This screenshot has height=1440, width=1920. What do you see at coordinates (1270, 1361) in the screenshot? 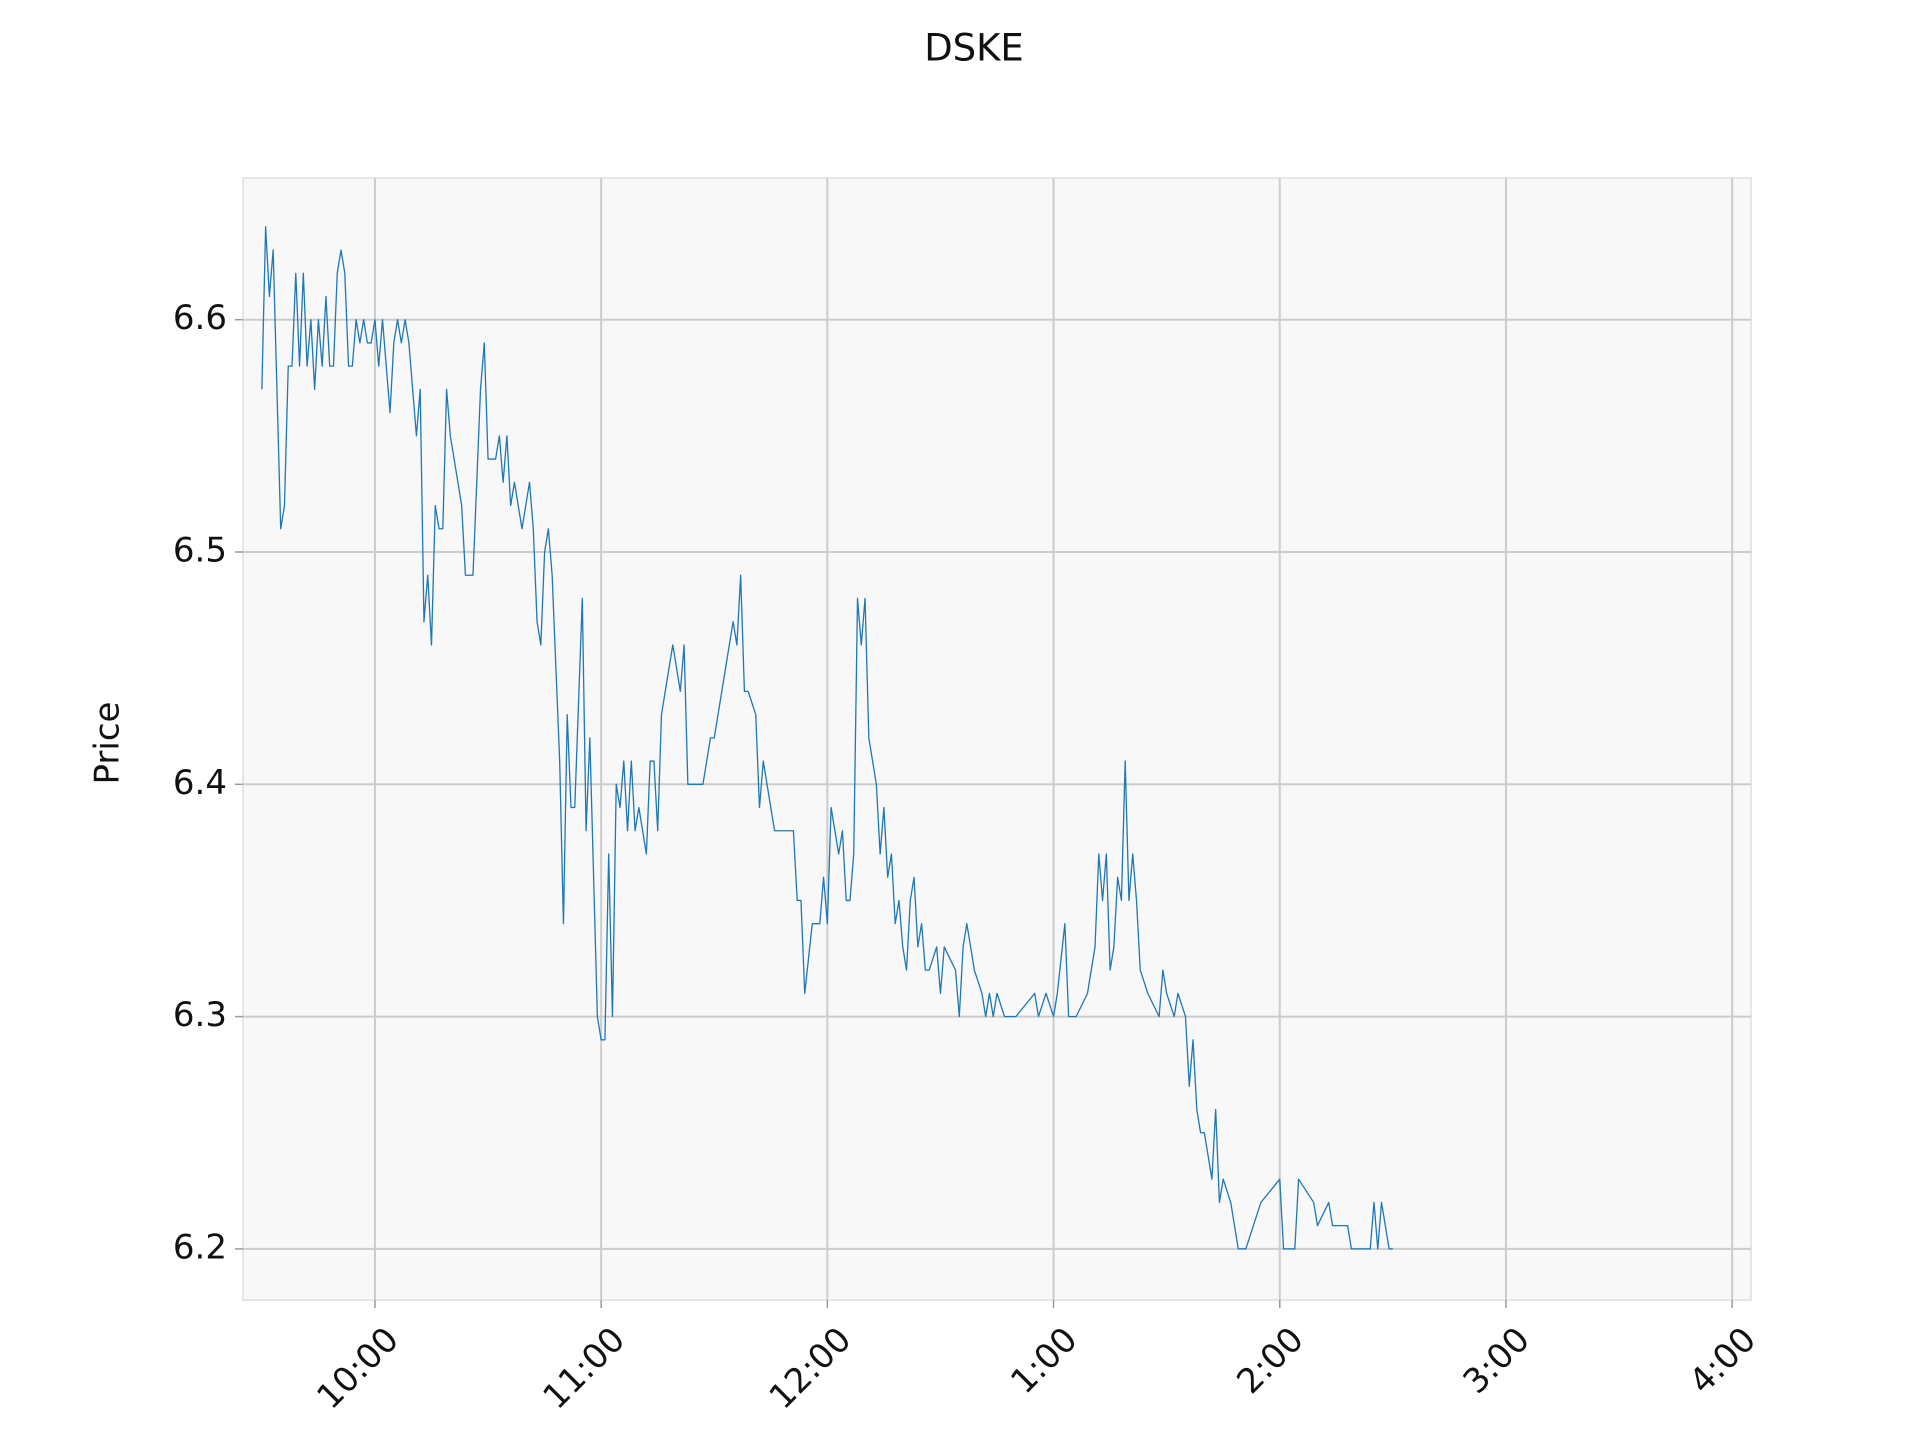
I see `x-tick-label: 2:00` at bounding box center [1270, 1361].